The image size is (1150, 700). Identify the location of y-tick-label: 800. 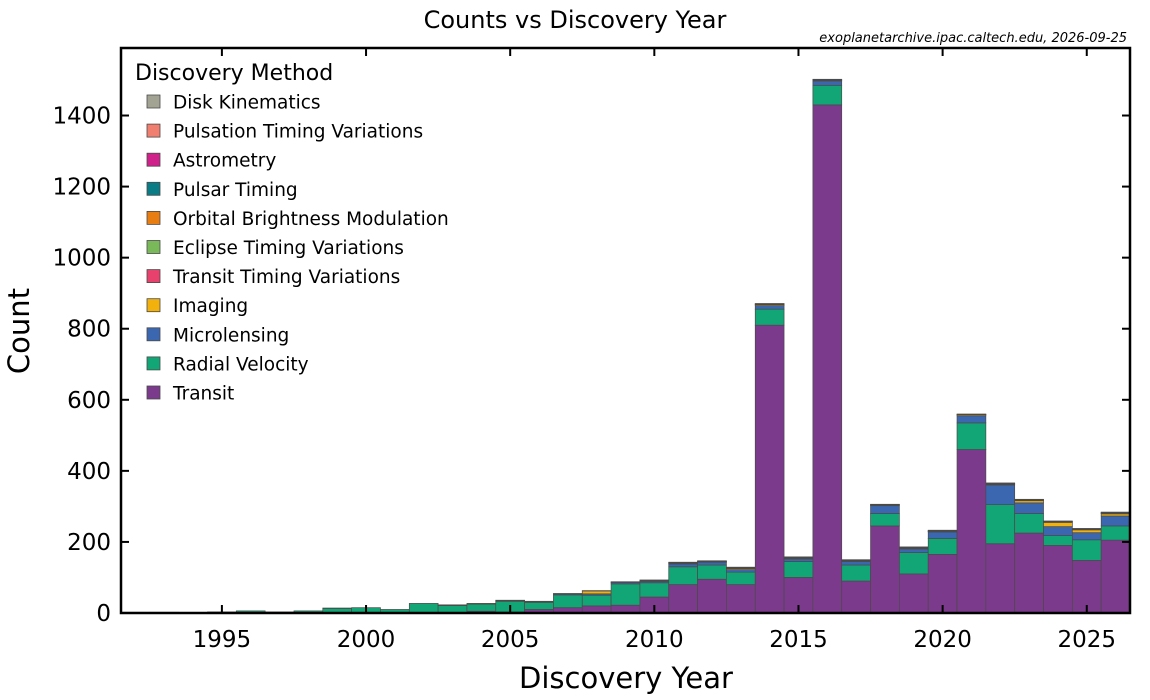
(89, 330).